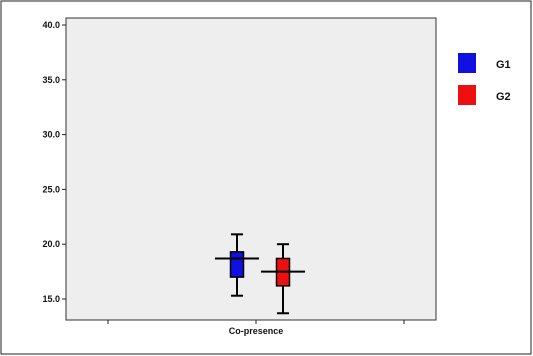 This screenshot has height=356, width=533. Describe the element at coordinates (503, 65) in the screenshot. I see `legend-label-g1: G1` at that location.